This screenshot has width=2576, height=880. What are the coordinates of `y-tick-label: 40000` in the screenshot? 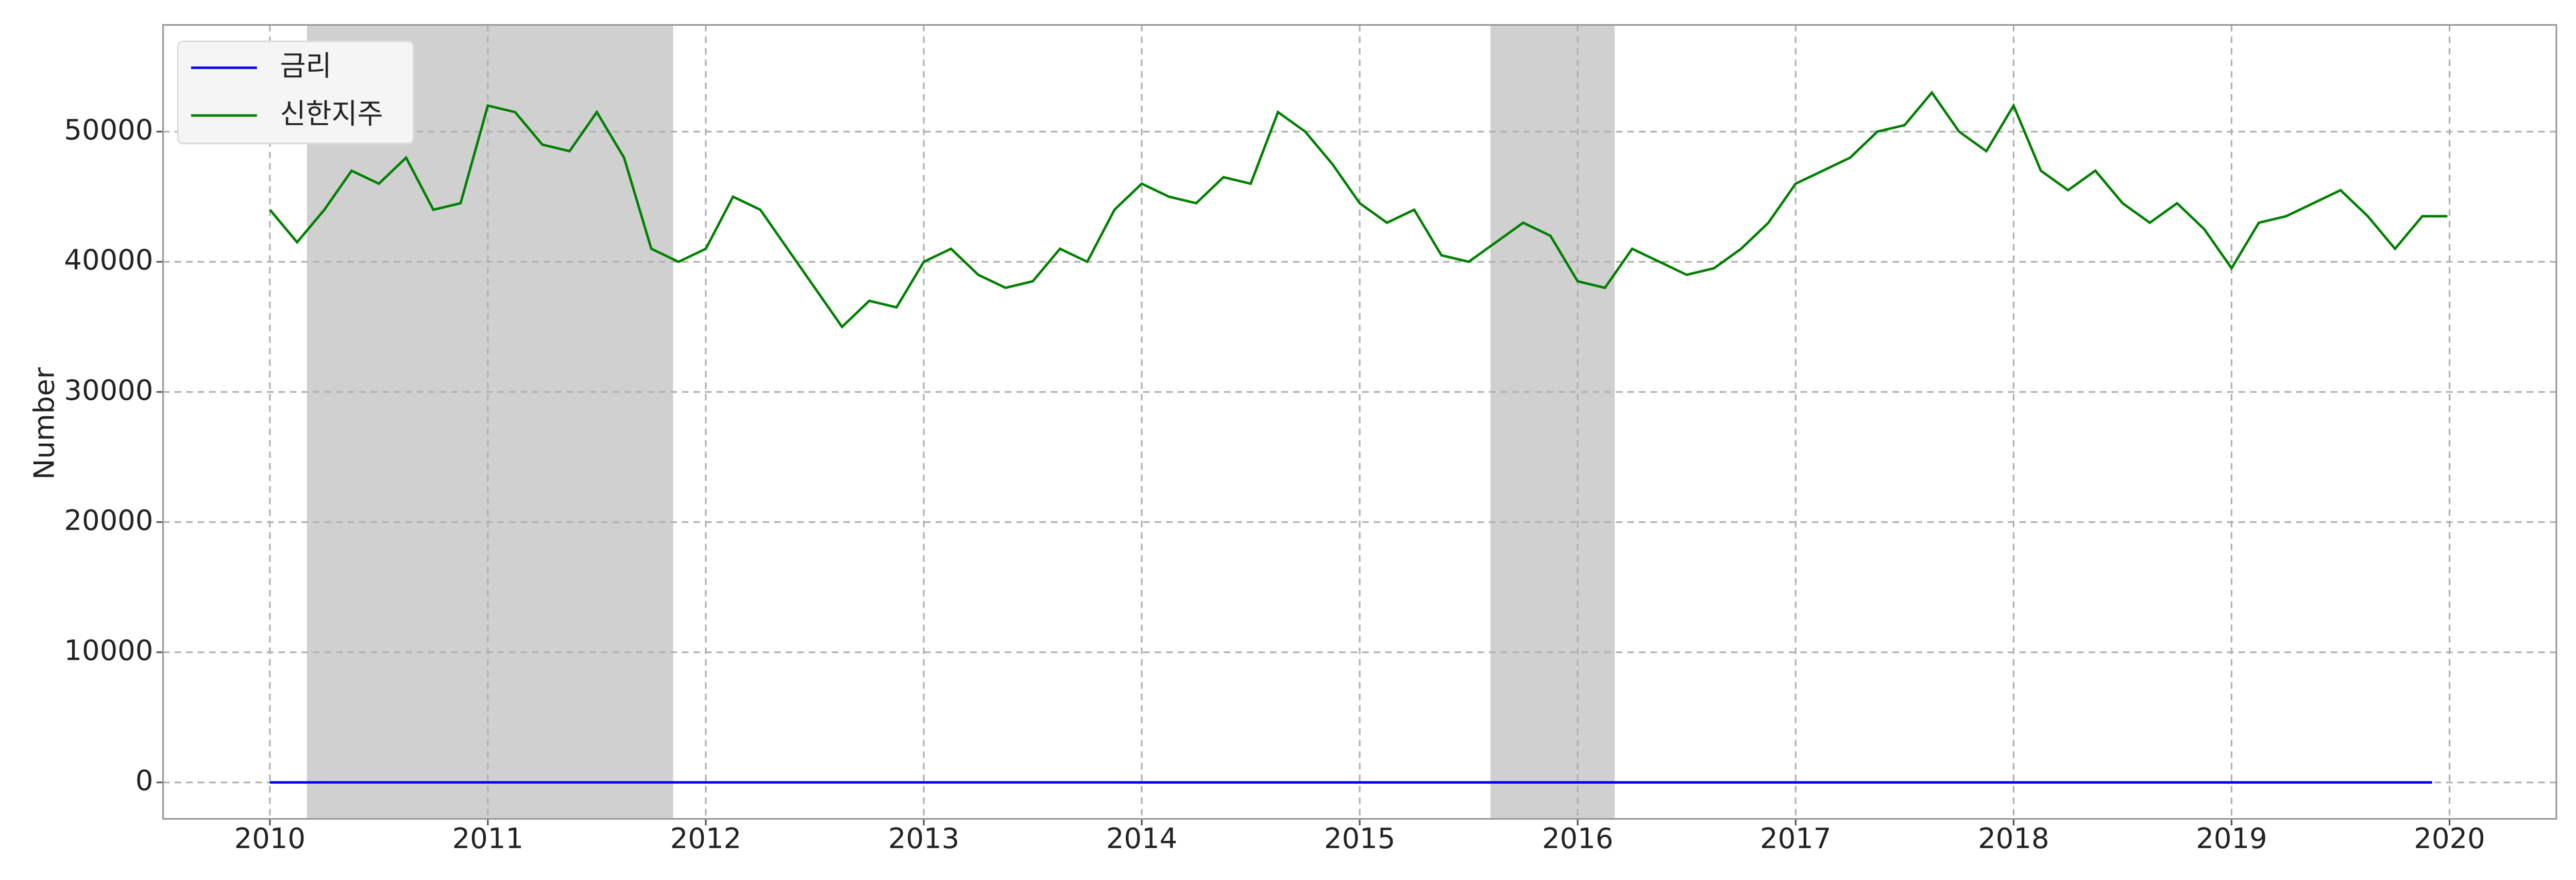 It's located at (108, 260).